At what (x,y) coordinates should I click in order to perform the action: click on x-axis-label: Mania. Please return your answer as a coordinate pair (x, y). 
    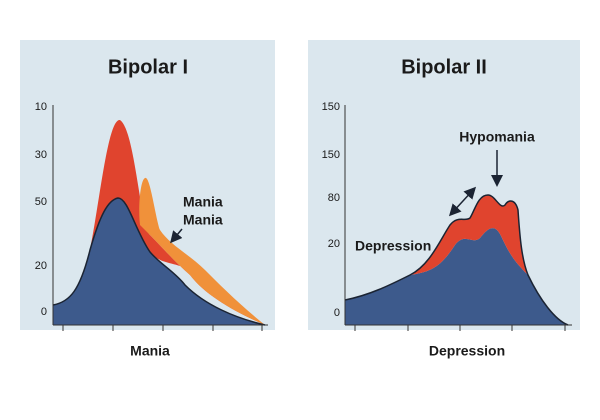
    Looking at the image, I should click on (150, 351).